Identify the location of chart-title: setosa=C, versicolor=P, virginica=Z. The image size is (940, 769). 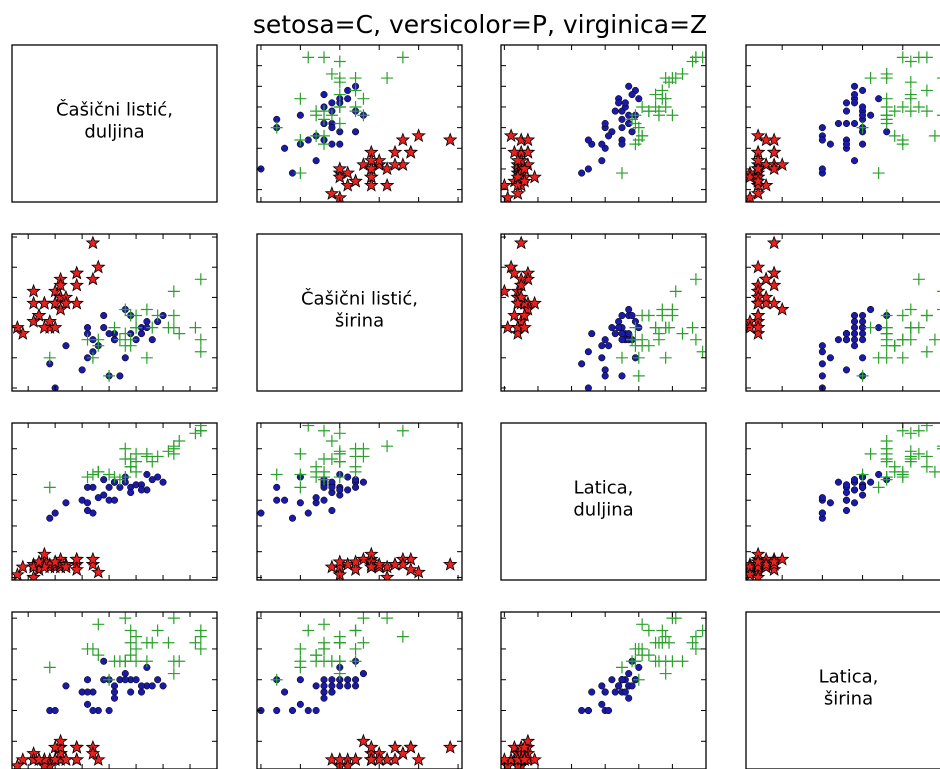
(480, 24).